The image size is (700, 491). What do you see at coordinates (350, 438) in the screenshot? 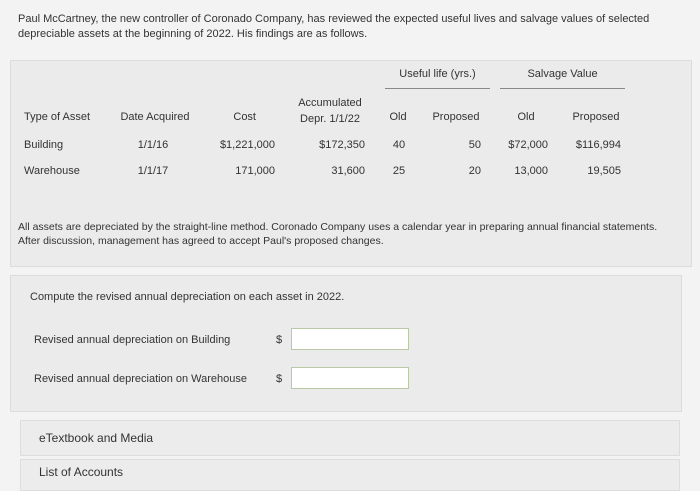
I see `etextbook-link: eTextbook and Media` at bounding box center [350, 438].